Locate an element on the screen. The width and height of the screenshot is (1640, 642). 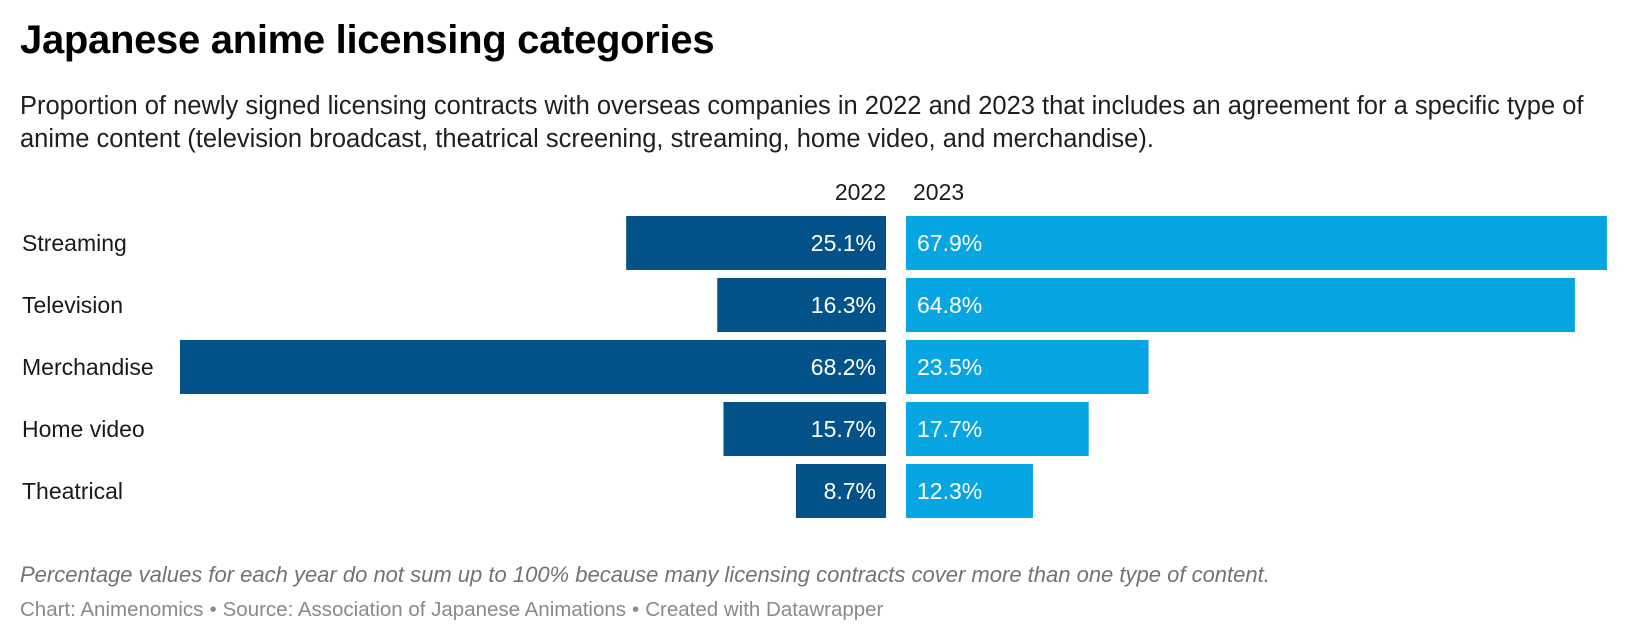
value-label-2022-streaming: 25.1% is located at coordinates (843, 243).